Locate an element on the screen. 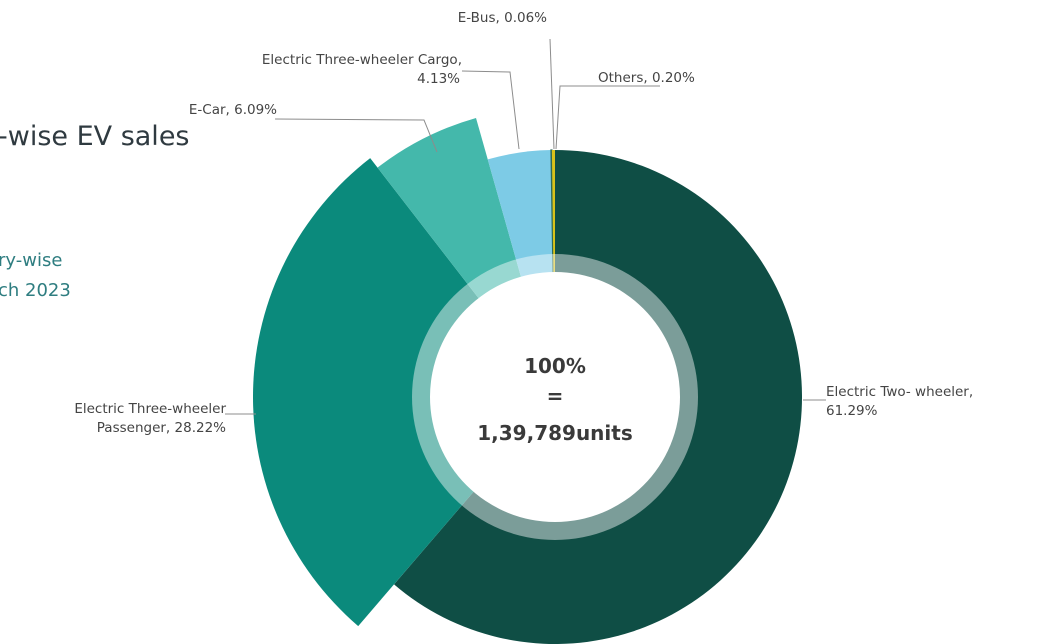 The width and height of the screenshot is (1043, 644). leader-line-e-bus is located at coordinates (552, 94).